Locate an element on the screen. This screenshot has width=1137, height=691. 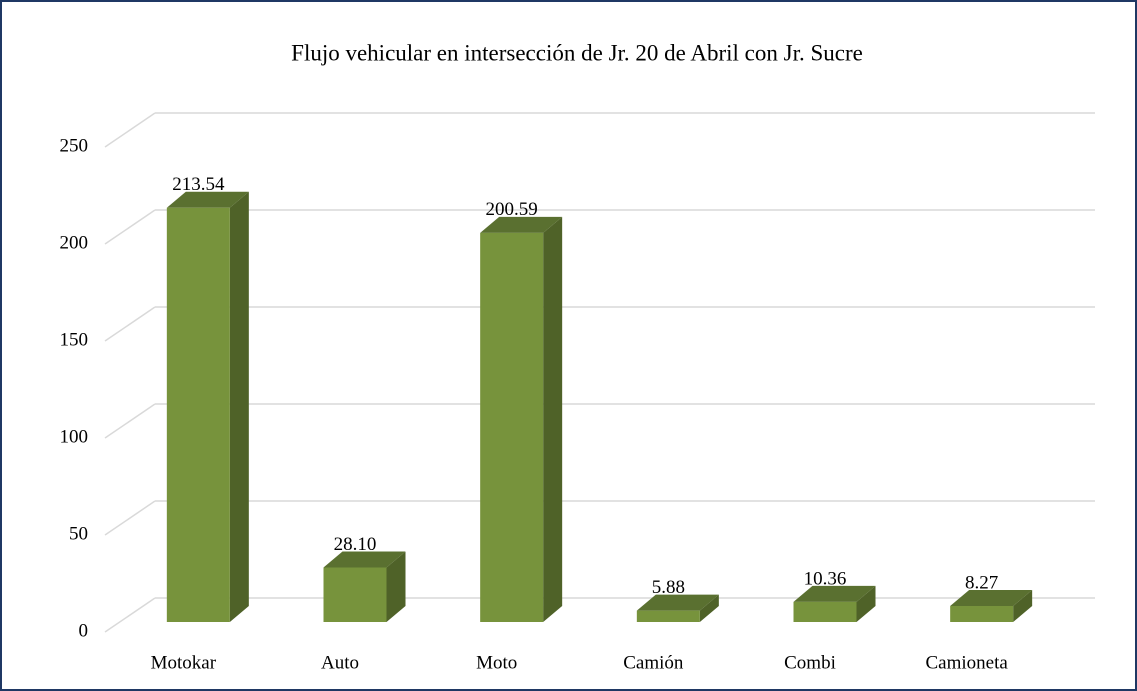
y-tick-label: 200 is located at coordinates (74, 242).